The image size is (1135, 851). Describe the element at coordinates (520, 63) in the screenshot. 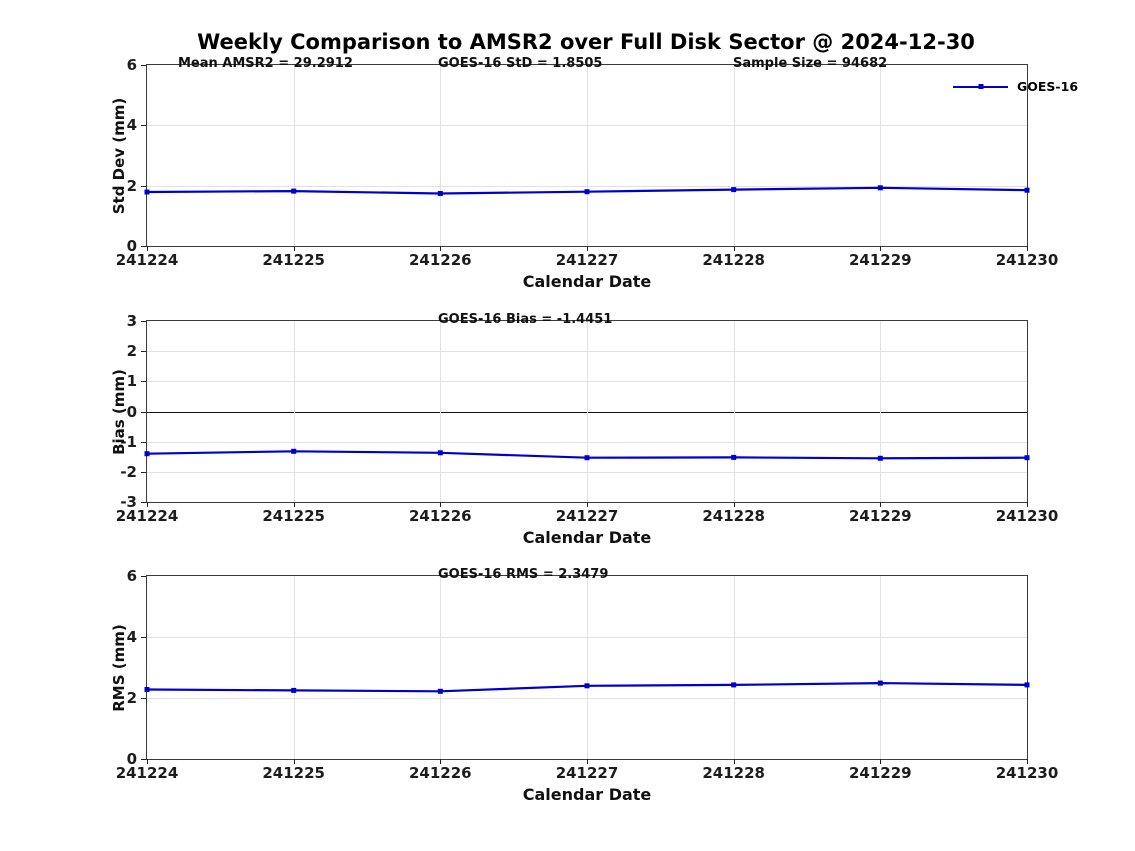

I see `annotation: GOES-16 StD = 1.8505` at that location.